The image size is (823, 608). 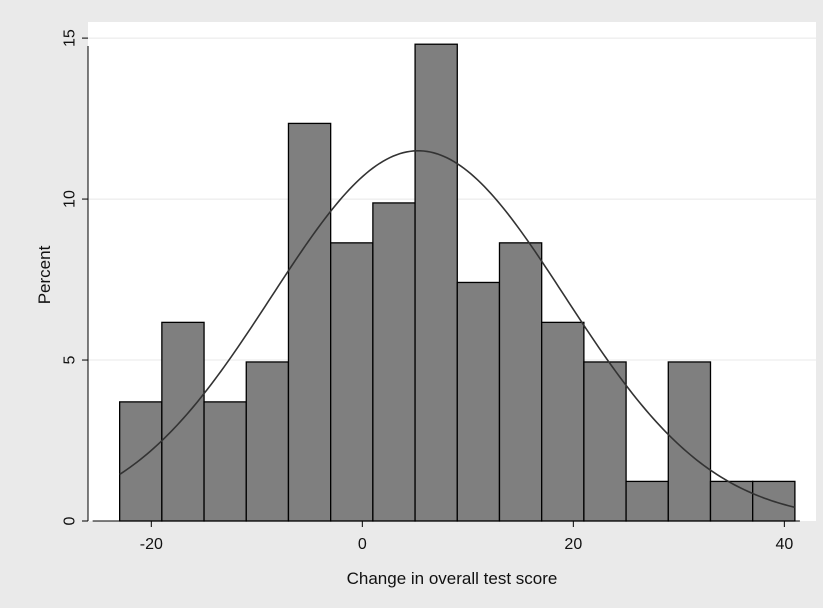 What do you see at coordinates (362, 544) in the screenshot?
I see `x-tick-label: 0` at bounding box center [362, 544].